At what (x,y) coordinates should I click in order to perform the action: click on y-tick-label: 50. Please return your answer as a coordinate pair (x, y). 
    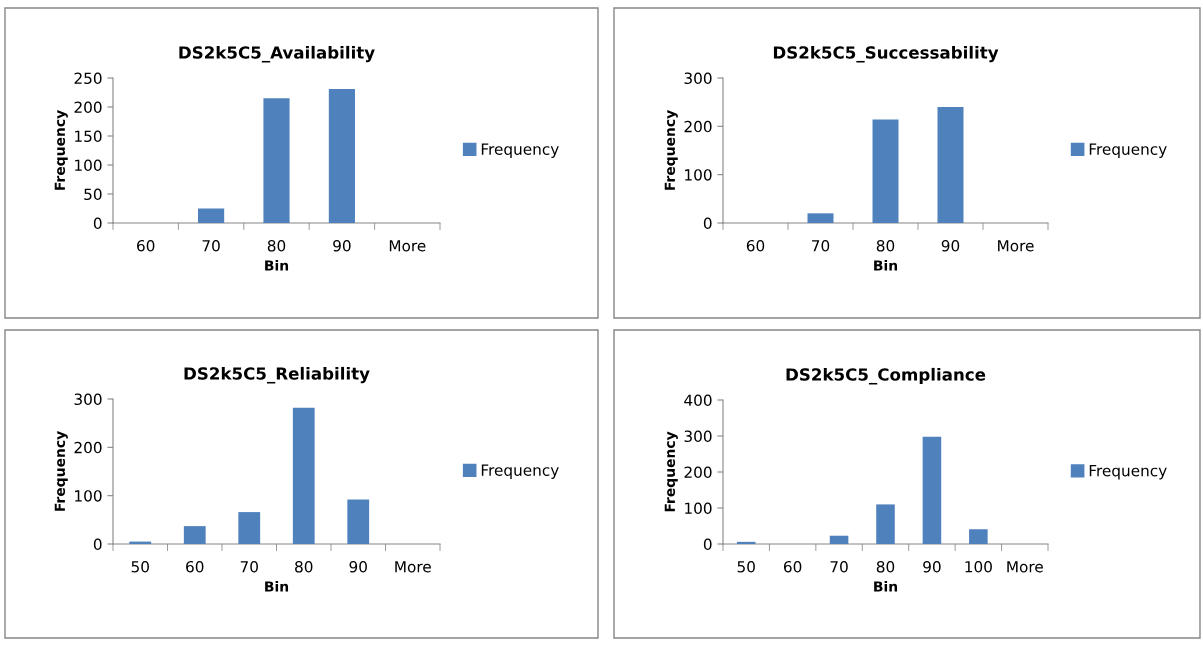
    Looking at the image, I should click on (93, 194).